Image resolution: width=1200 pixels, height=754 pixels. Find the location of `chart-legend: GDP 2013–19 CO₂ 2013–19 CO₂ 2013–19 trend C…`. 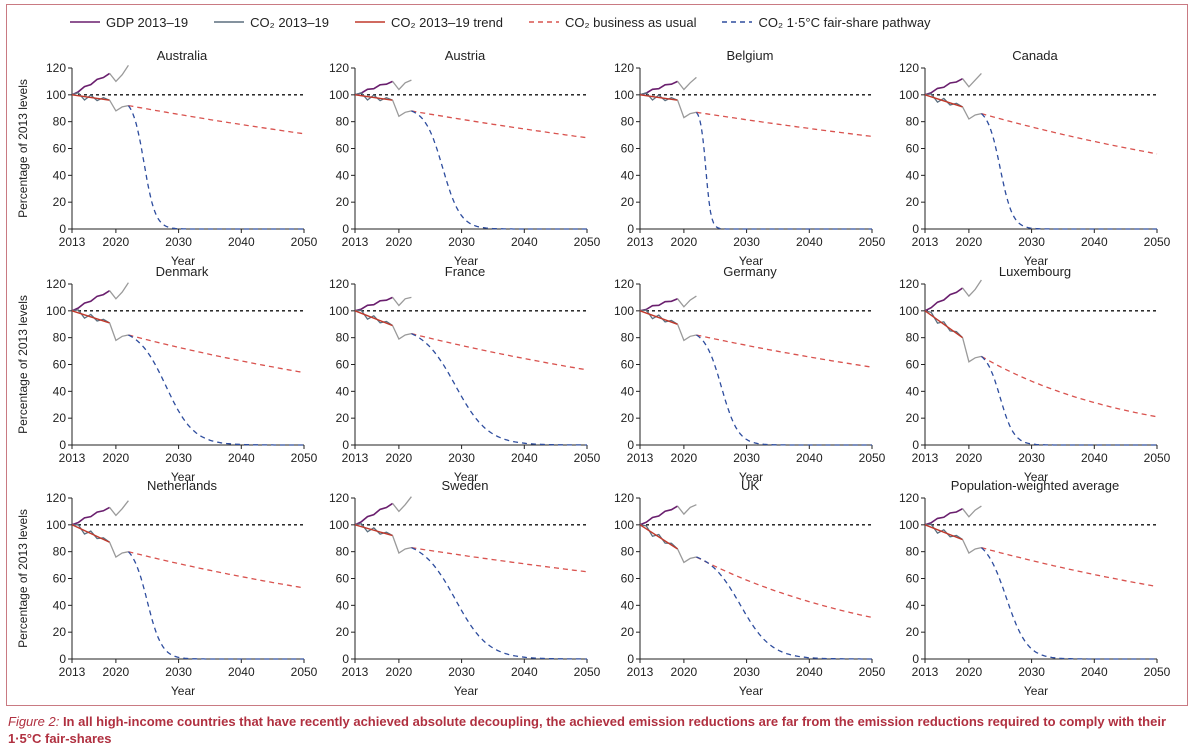

chart-legend: GDP 2013–19 CO₂ 2013–19 CO₂ 2013–19 trend C… is located at coordinates (513, 22).